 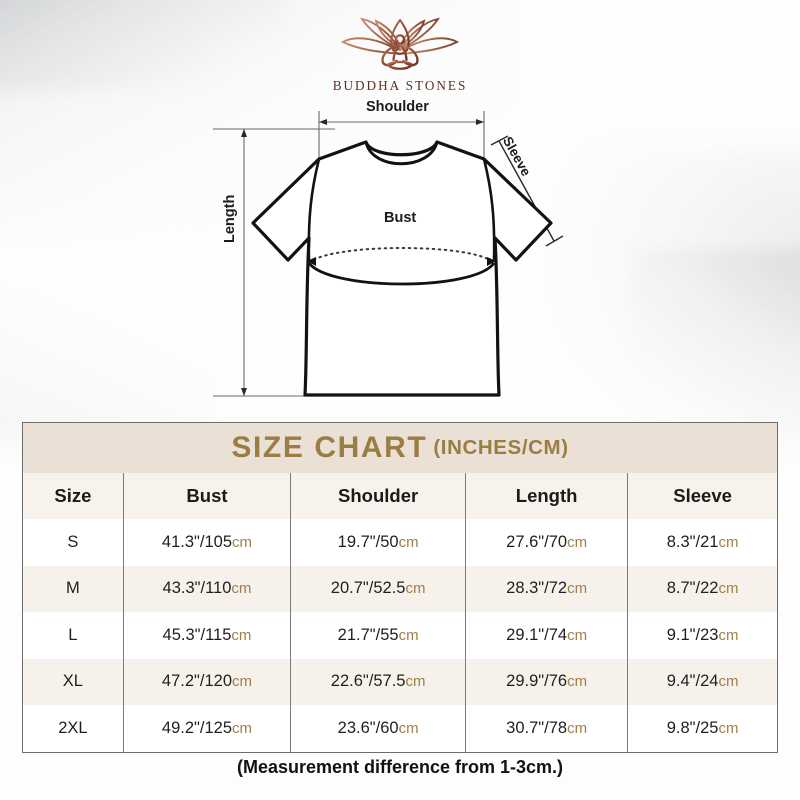 What do you see at coordinates (230, 218) in the screenshot?
I see `length-label: Length` at bounding box center [230, 218].